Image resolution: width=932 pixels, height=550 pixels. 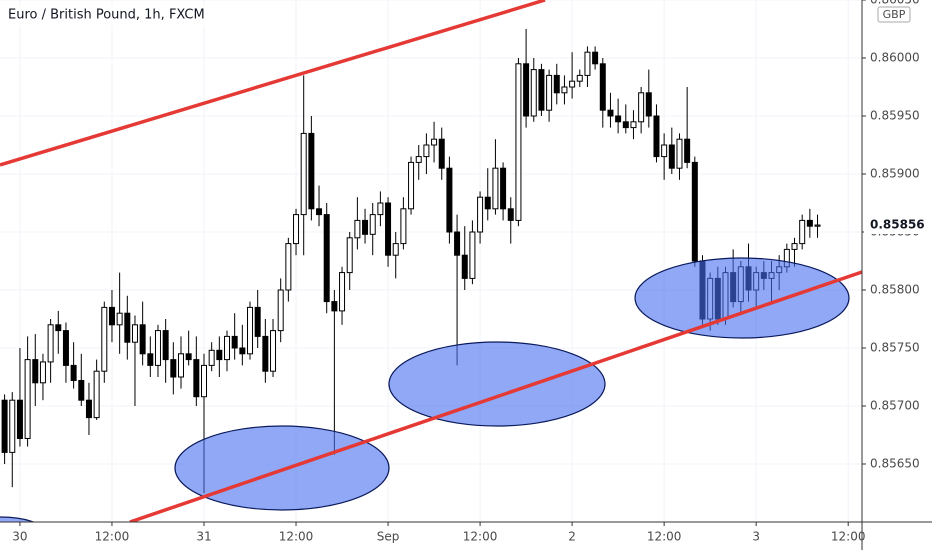 I want to click on time-axis-panel, so click(x=466, y=536).